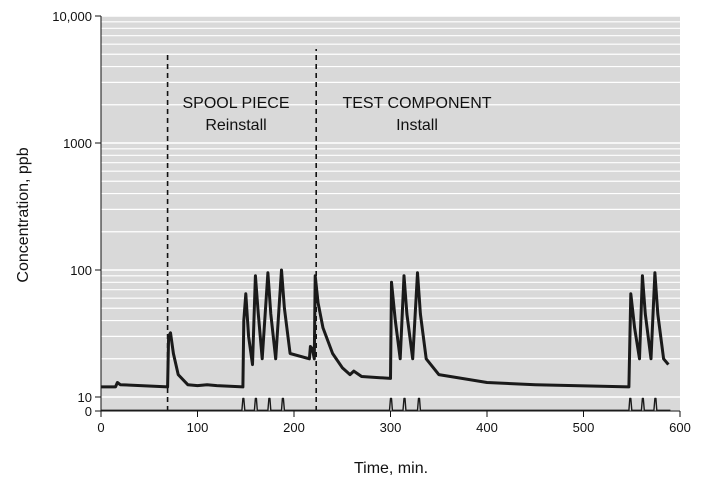  I want to click on annotation: Install, so click(417, 125).